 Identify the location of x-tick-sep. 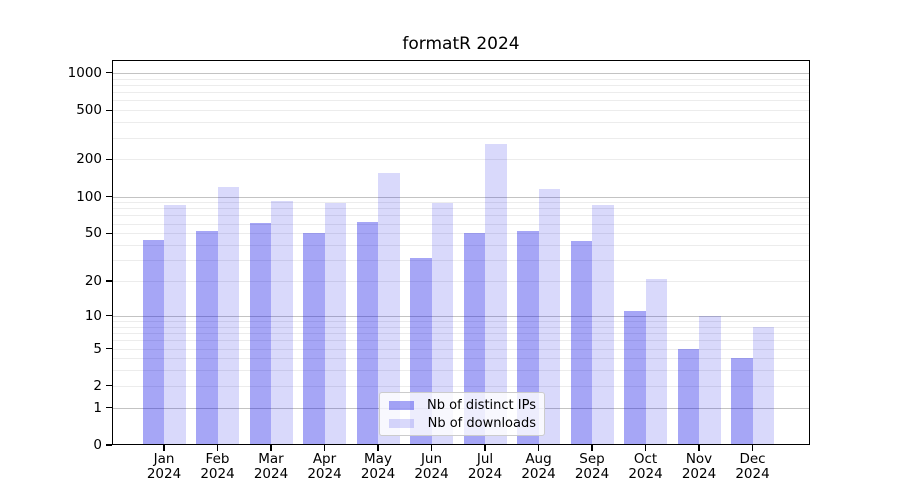
(592, 448).